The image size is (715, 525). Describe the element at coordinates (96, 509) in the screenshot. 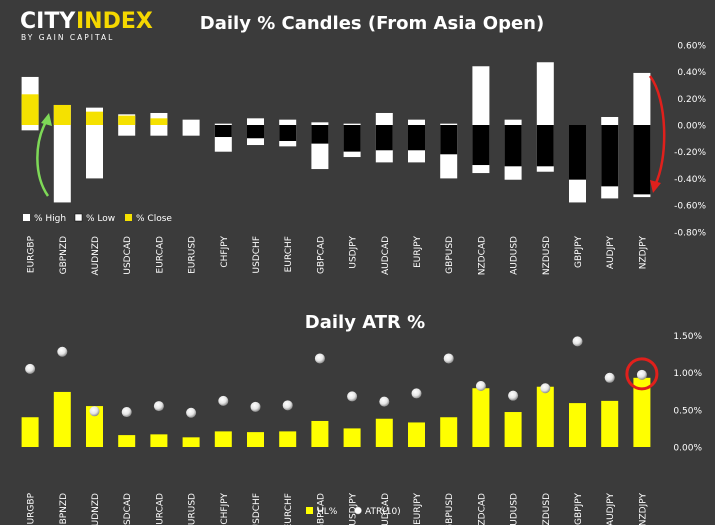

I see `atr-x-tick-label: AUDNZD` at that location.